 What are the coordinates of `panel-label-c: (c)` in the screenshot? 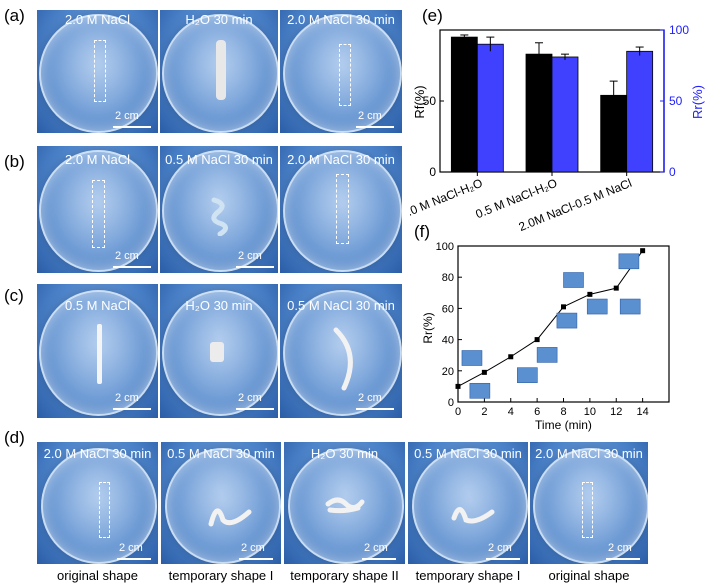 It's located at (14, 295).